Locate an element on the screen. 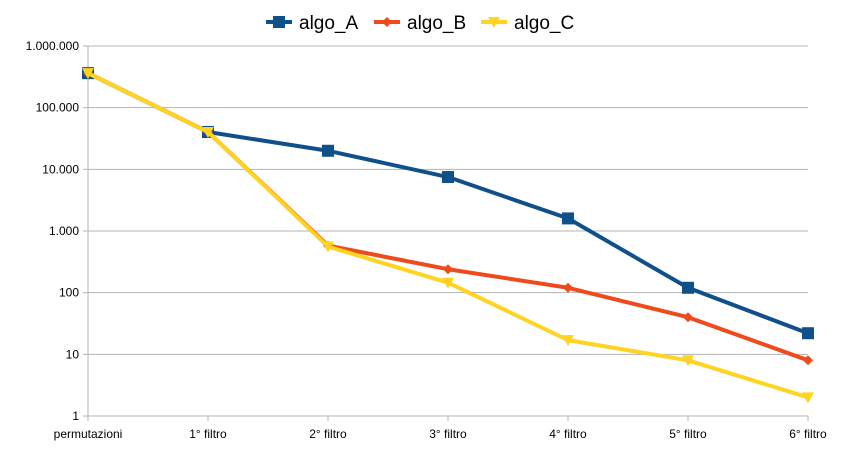 This screenshot has height=450, width=841. y-tick-label: 10 is located at coordinates (73, 354).